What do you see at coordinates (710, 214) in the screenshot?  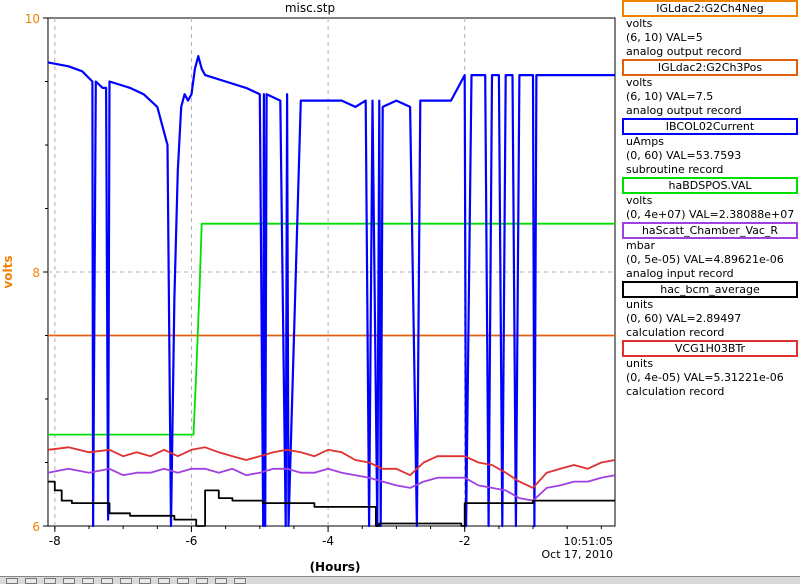 I see `legend-range-val: (0, 4e+07) VAL=2.38088e+07` at bounding box center [710, 214].